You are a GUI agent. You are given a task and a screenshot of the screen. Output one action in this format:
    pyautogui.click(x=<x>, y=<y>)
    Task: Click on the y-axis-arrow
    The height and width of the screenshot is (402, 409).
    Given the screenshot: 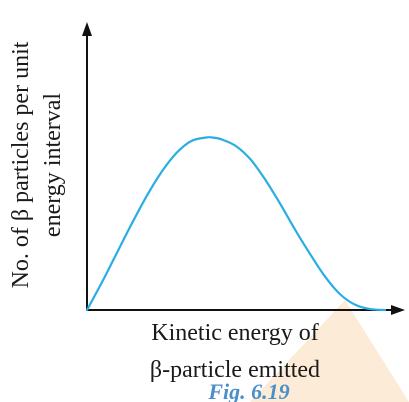 What is the action you would take?
    pyautogui.click(x=87, y=29)
    